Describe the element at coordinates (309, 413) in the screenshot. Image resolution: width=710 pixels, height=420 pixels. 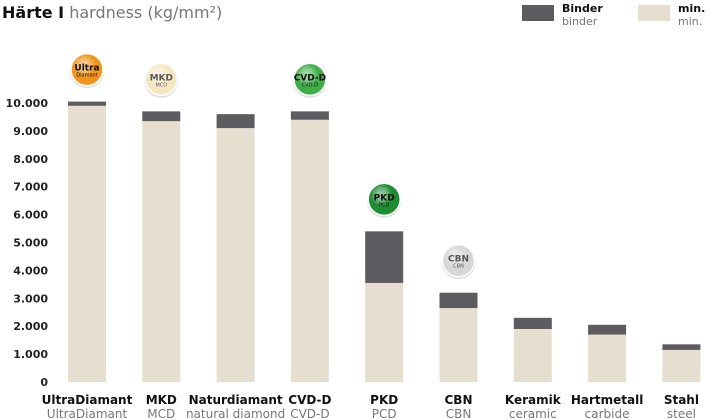
I see `x-tick-label-en: CVD-D` at that location.